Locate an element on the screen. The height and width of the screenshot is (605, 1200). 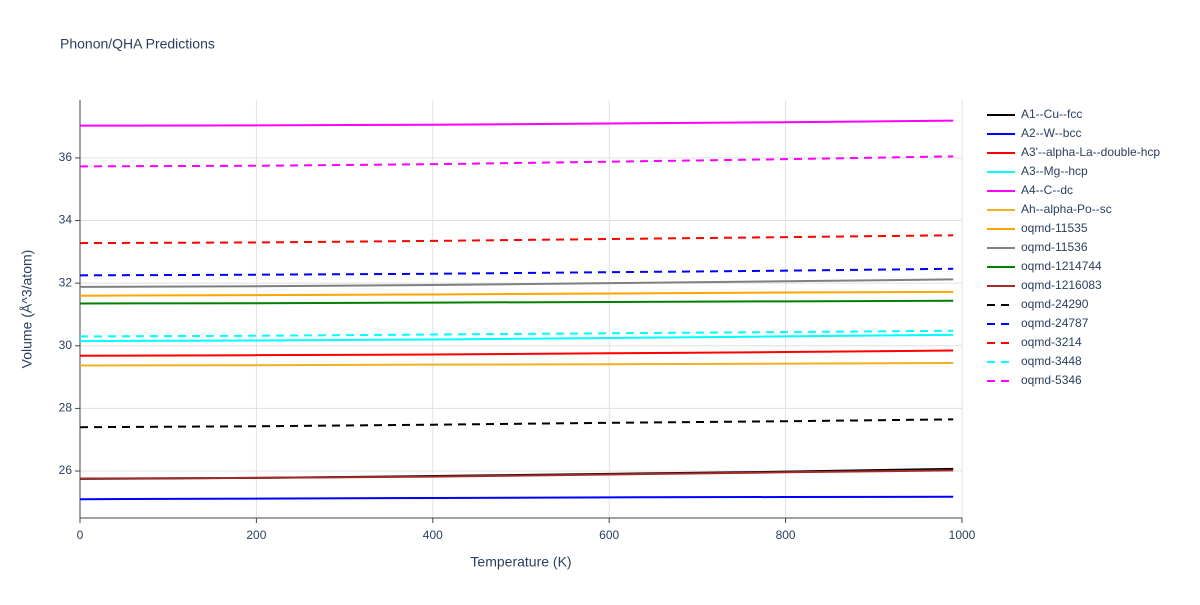
x-axis-label: Temperature (K) is located at coordinates (520, 562).